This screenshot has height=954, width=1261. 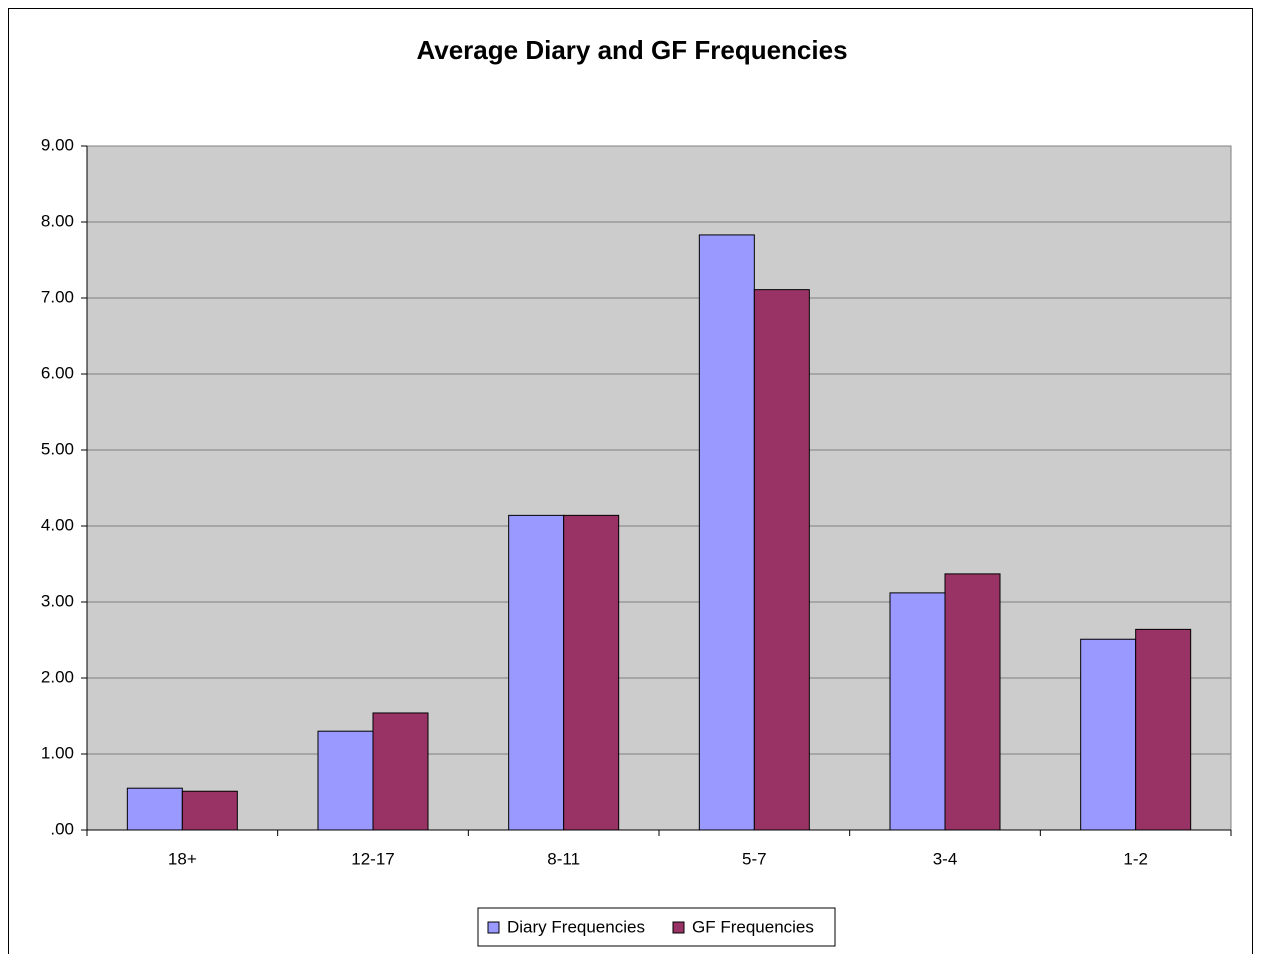 What do you see at coordinates (57, 296) in the screenshot?
I see `y-tick-label: 7.00` at bounding box center [57, 296].